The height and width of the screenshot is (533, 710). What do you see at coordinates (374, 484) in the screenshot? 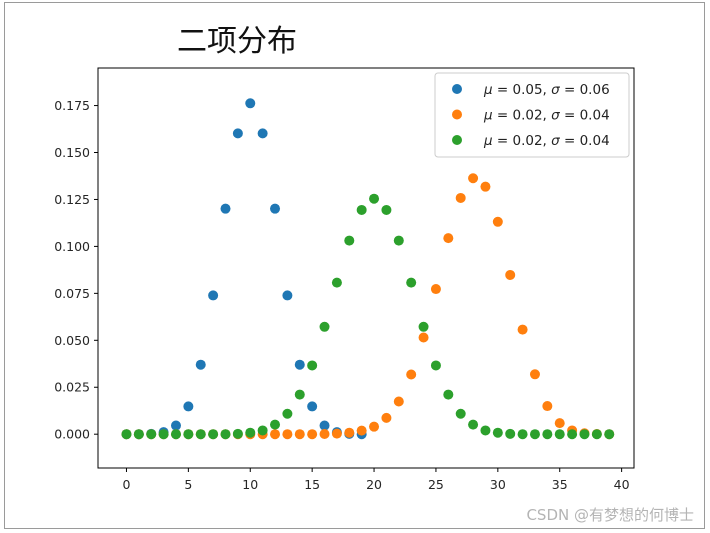
I see `x-tick-label: 20` at bounding box center [374, 484].